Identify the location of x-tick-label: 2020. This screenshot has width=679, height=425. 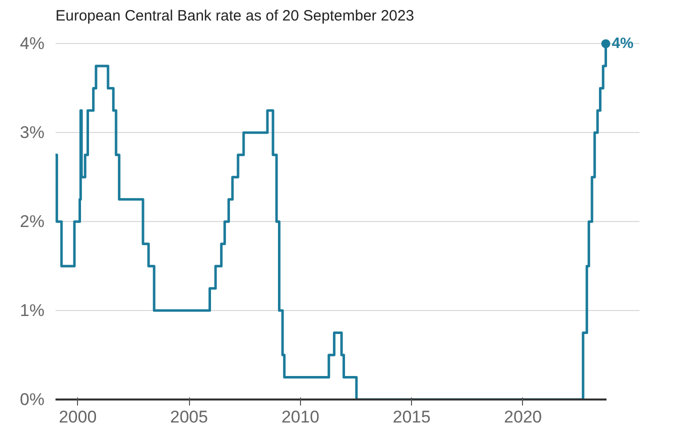
(523, 416).